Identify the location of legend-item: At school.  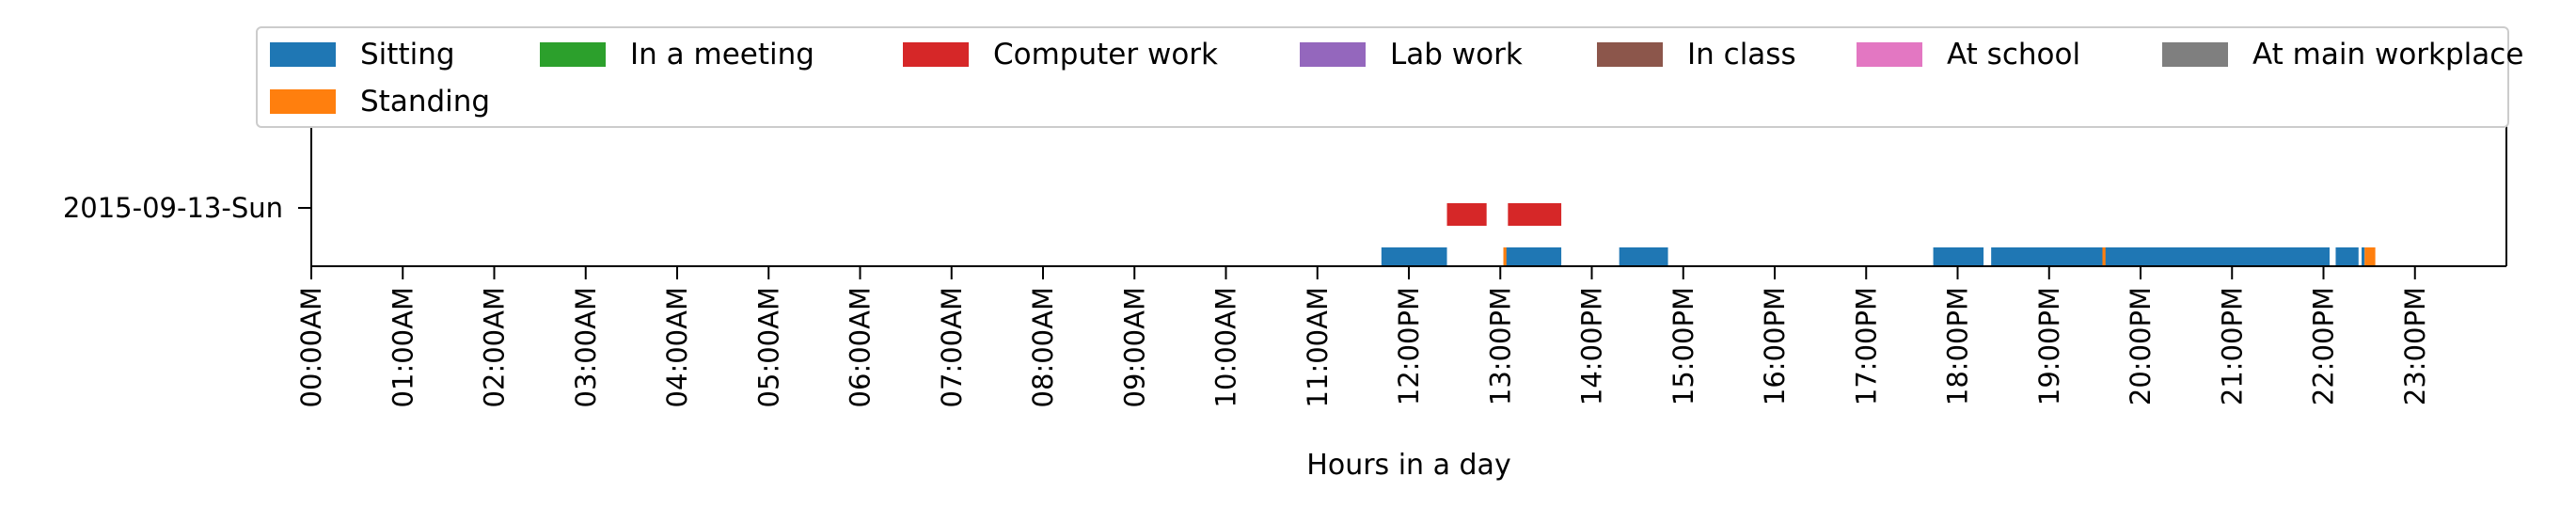
(1968, 55).